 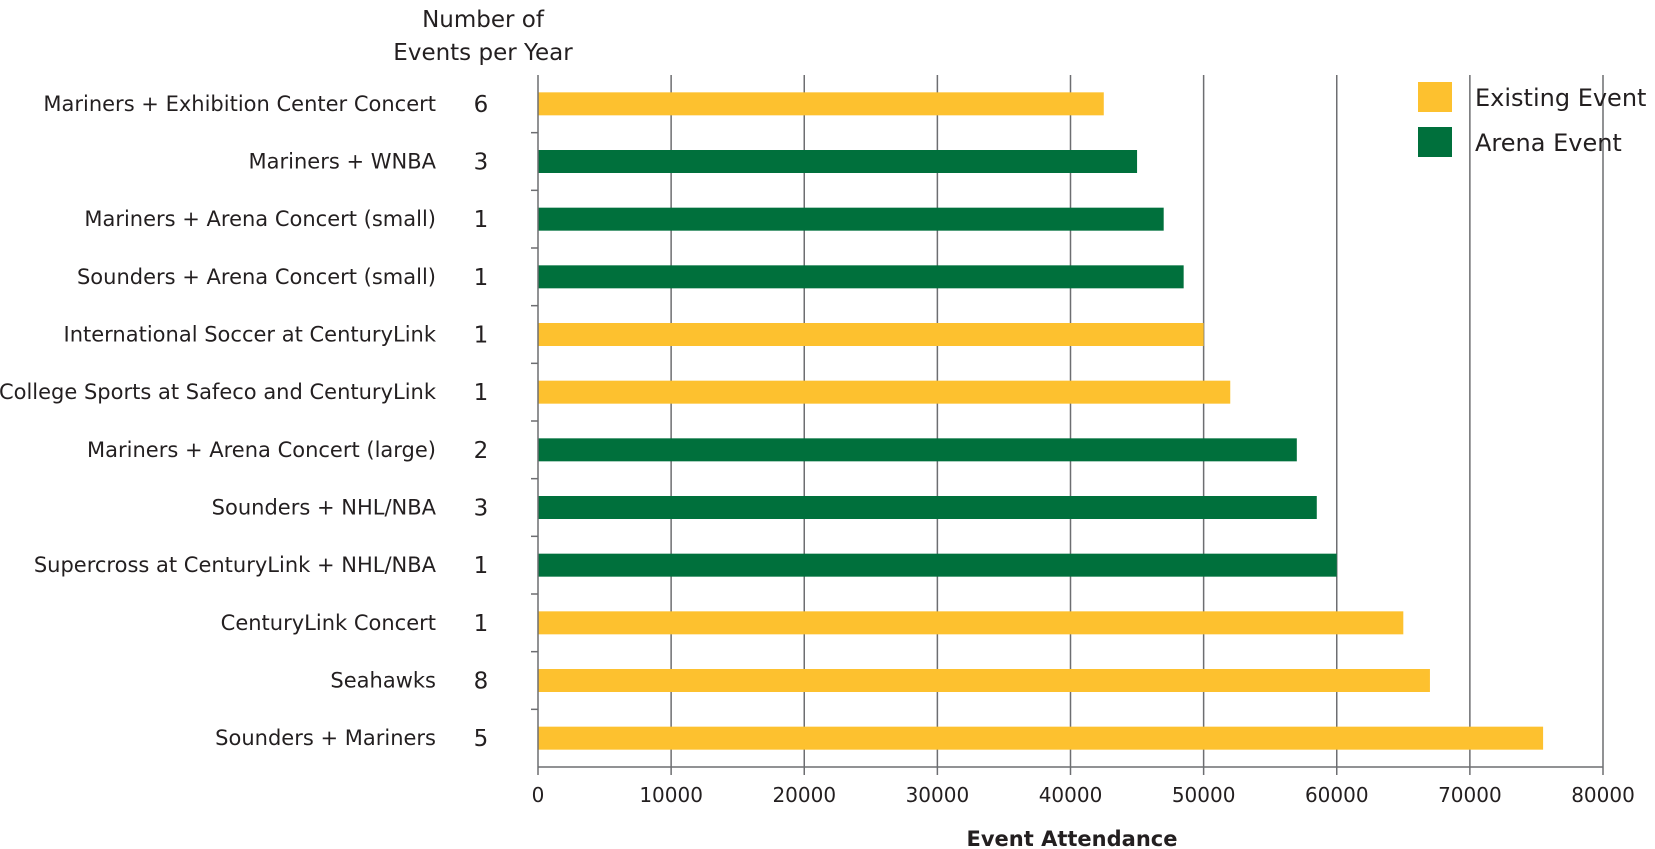 I want to click on category-label: Mariners + Exhibition Center Concert, so click(x=239, y=104).